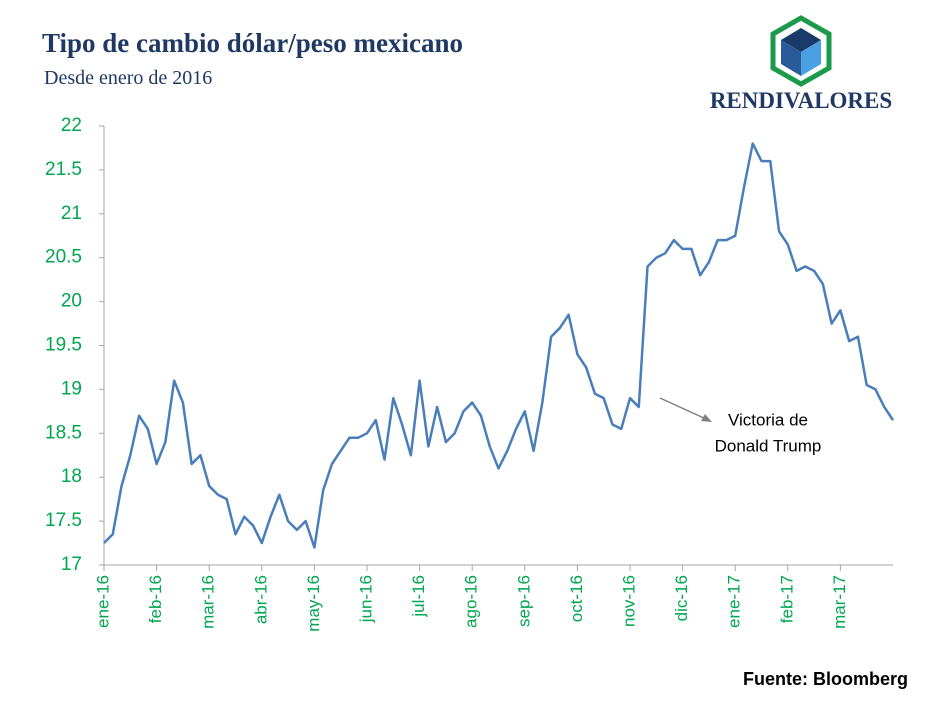 This screenshot has width=941, height=701. Describe the element at coordinates (576, 598) in the screenshot. I see `x-tick-label: oct-16` at that location.